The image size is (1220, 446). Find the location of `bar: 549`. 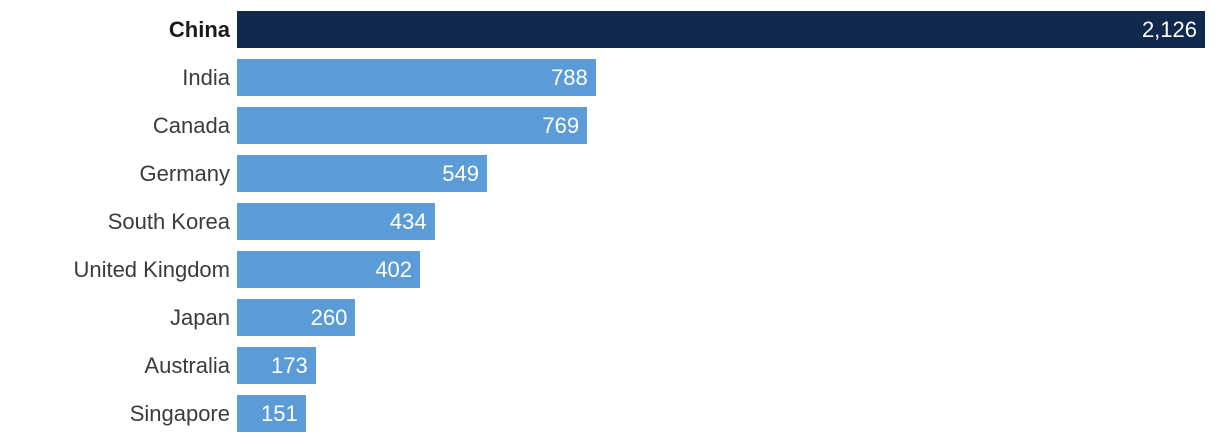

bar: 549 is located at coordinates (362, 173).